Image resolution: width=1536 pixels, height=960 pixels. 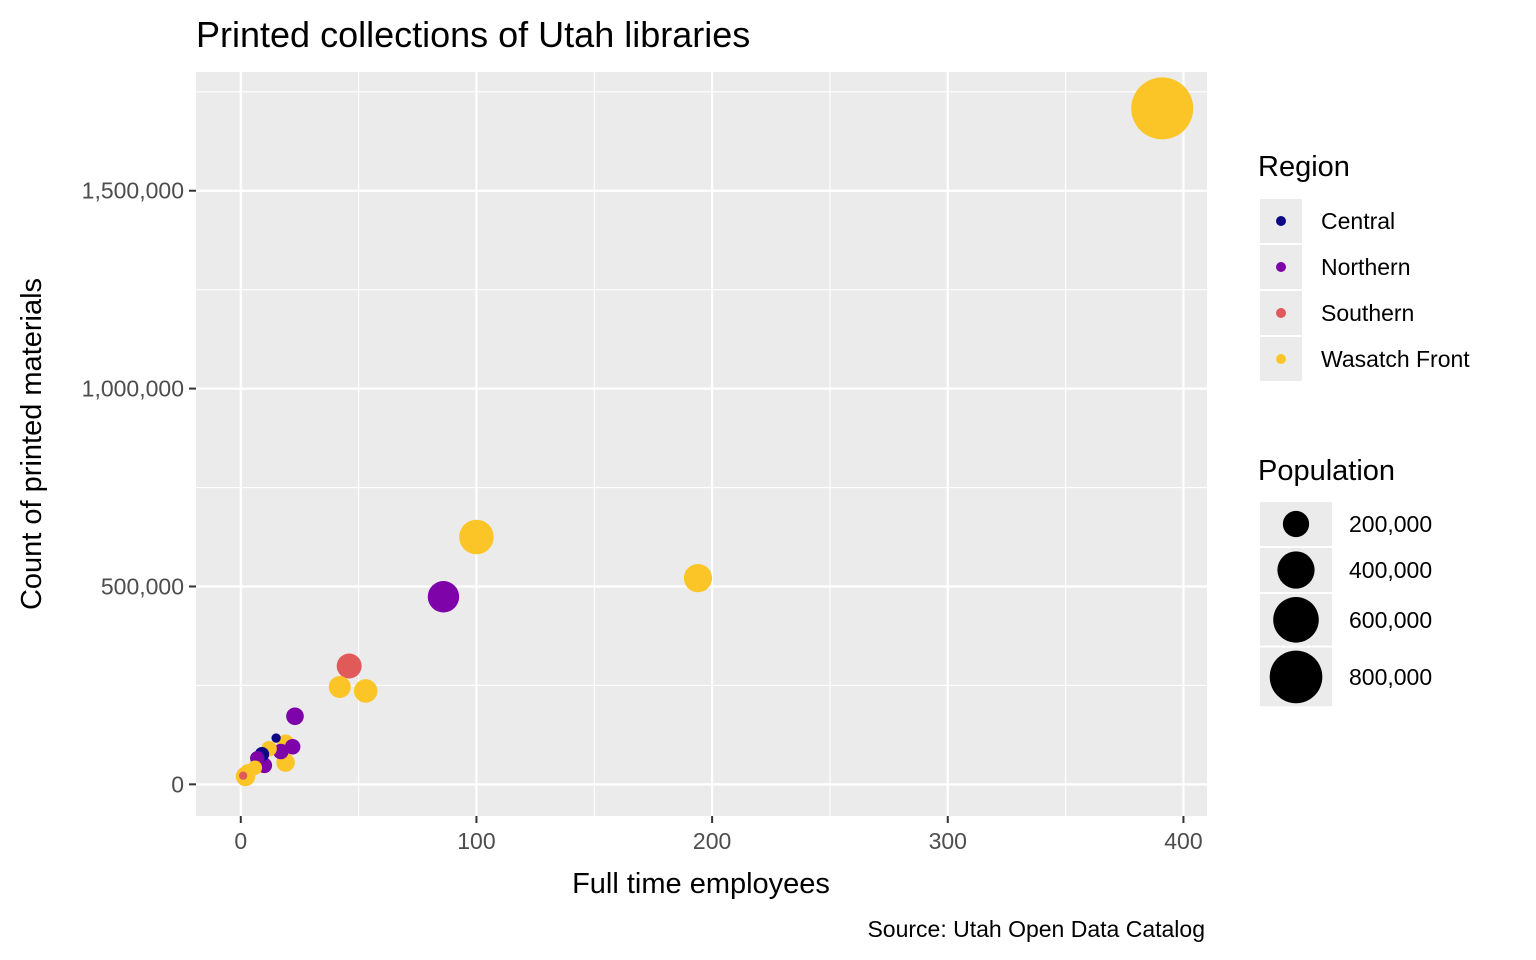 I want to click on color-legend-title: Region, so click(x=1304, y=167).